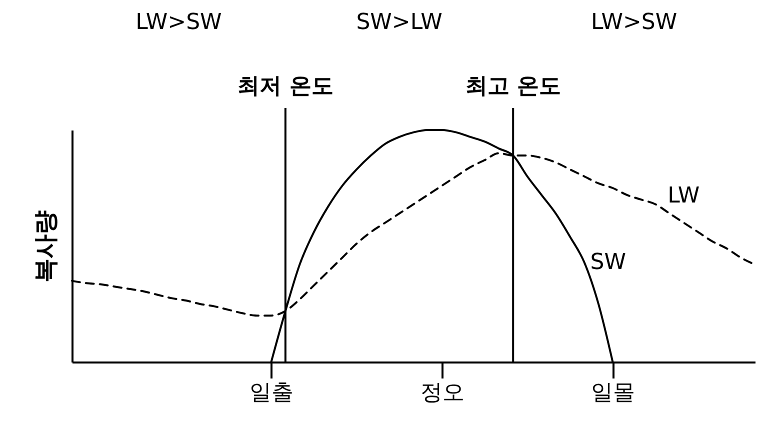 This screenshot has height=434, width=759. What do you see at coordinates (613, 393) in the screenshot?
I see `x-tick-label: 일몰` at bounding box center [613, 393].